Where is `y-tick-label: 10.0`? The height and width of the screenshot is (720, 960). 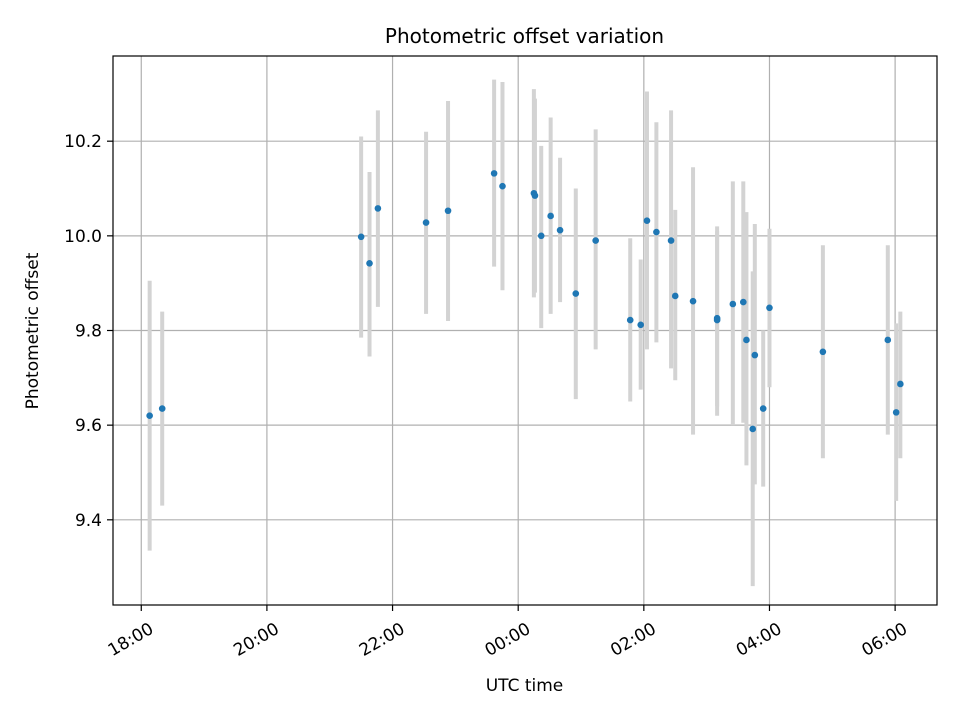 y-tick-label: 10.0 is located at coordinates (83, 237).